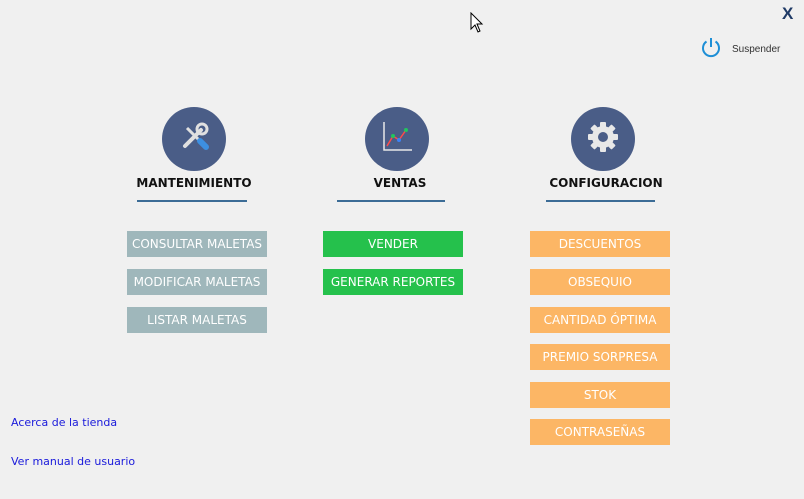  I want to click on sales-section-icon, so click(397, 139).